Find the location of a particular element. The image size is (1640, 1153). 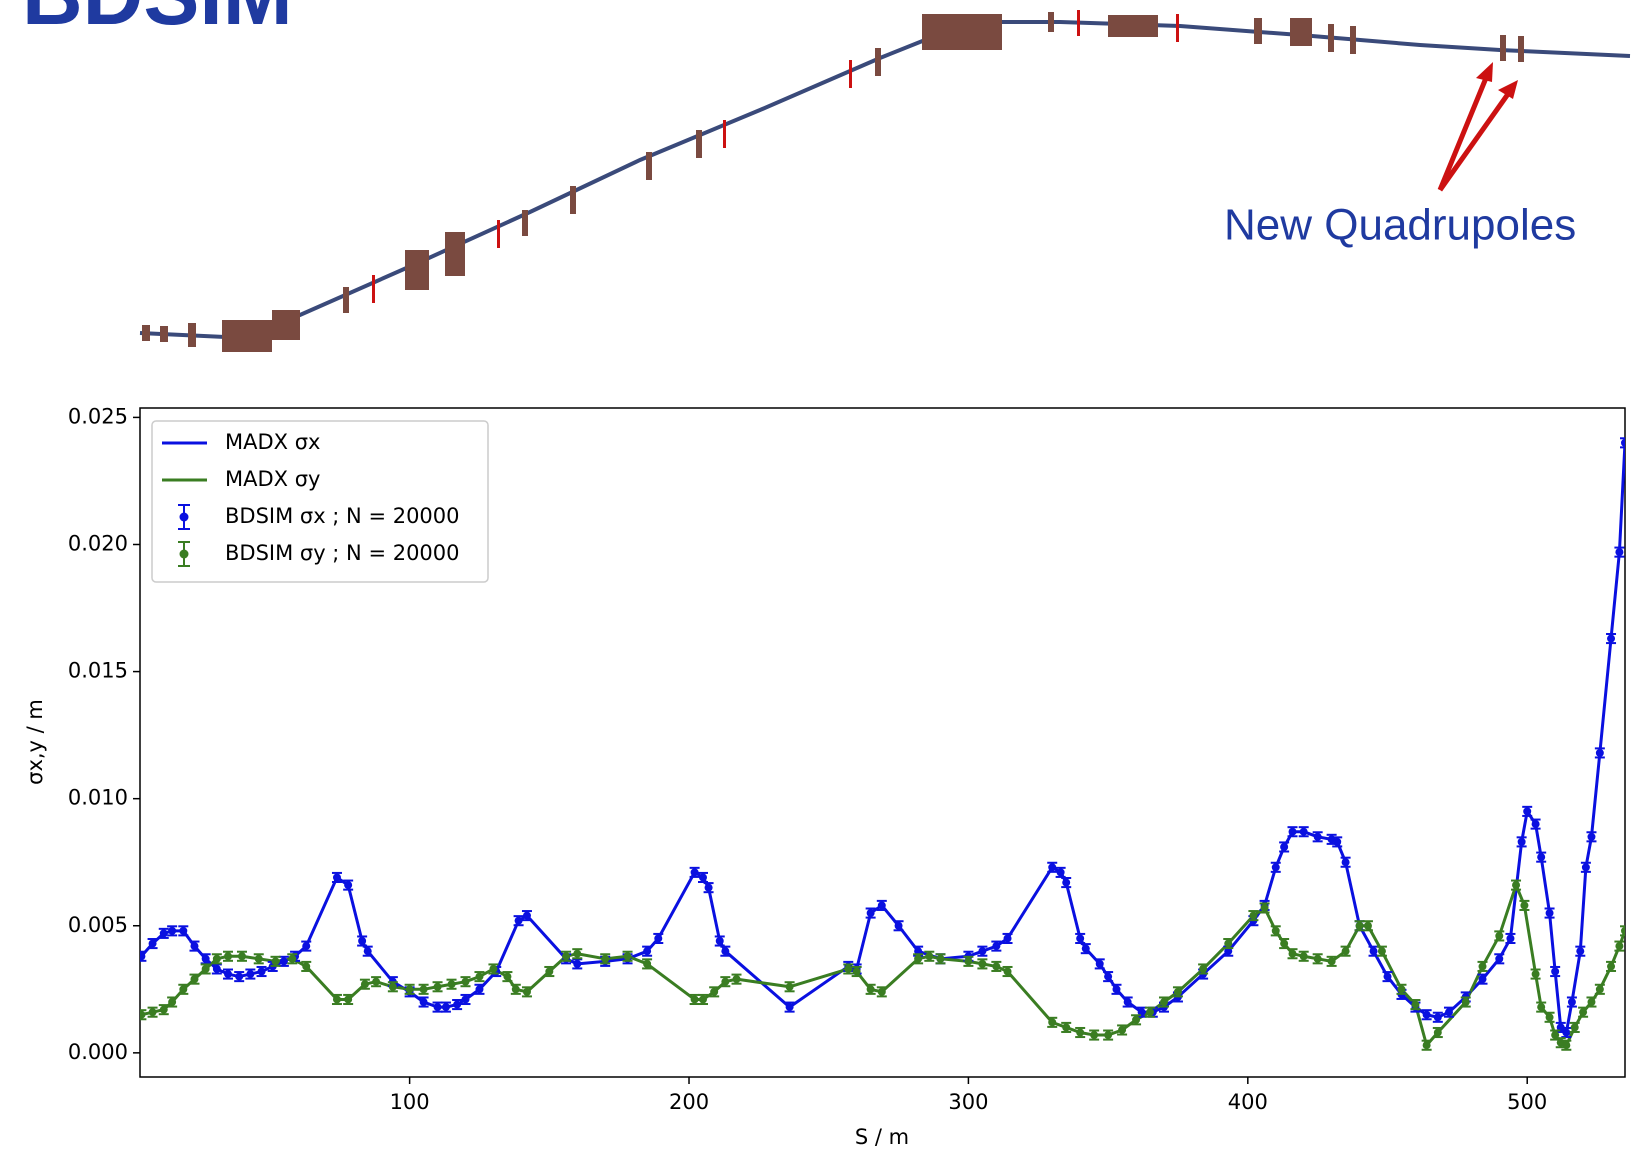

y-axis-label: σx,y / m is located at coordinates (35, 742).